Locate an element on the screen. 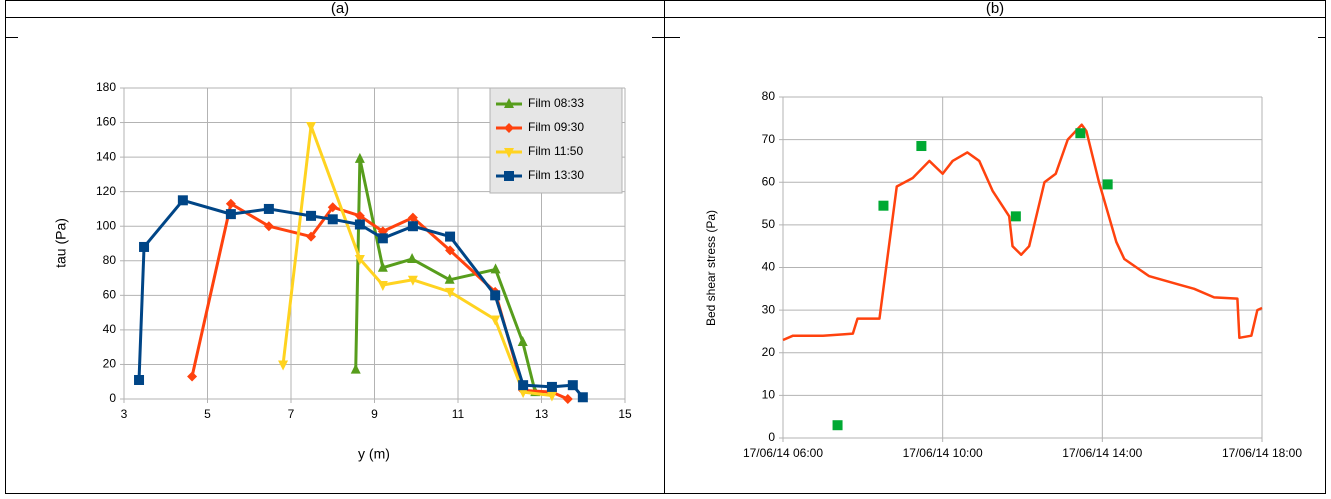  x-tick-label: 17/06/14 18:00 is located at coordinates (1262, 453).